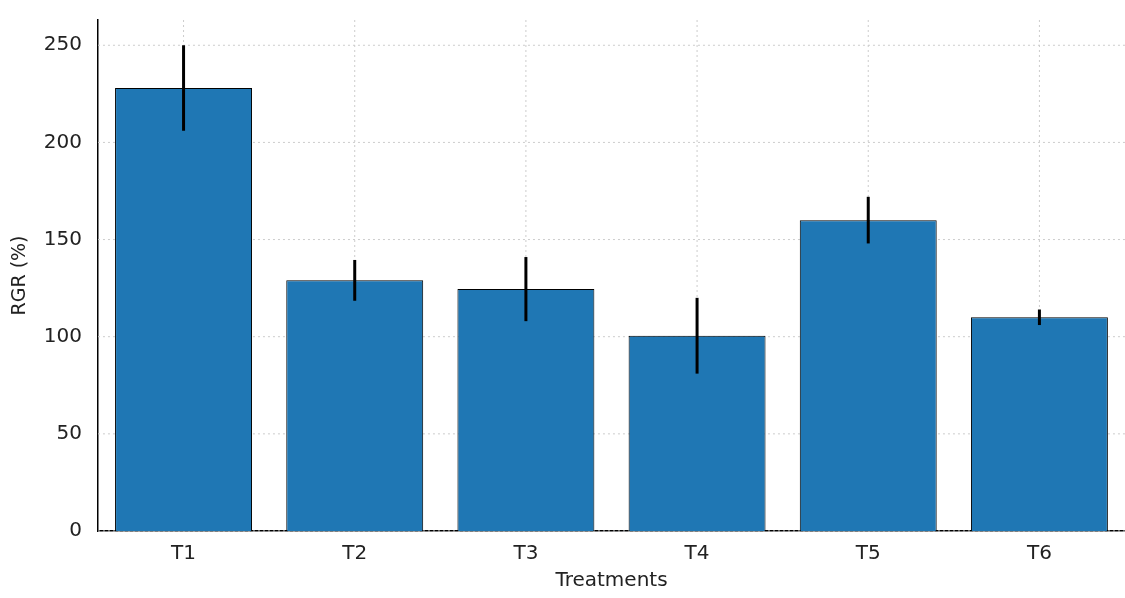 This screenshot has width=1125, height=598. I want to click on x-tick-label: T2, so click(354, 552).